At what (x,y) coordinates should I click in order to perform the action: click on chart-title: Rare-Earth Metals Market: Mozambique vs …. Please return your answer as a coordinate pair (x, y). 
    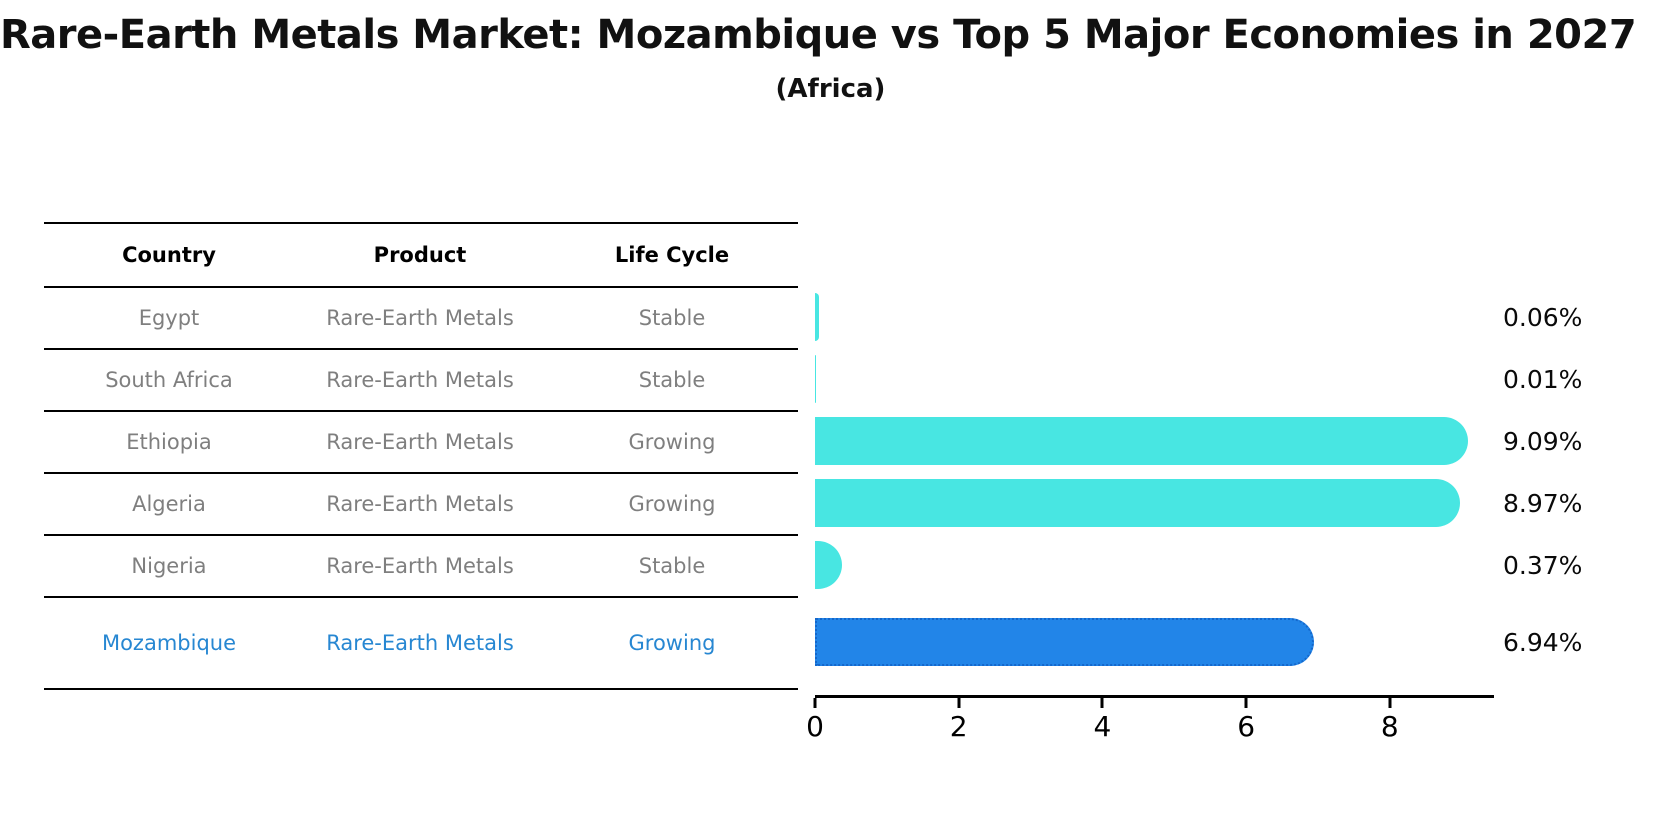
    Looking at the image, I should click on (818, 35).